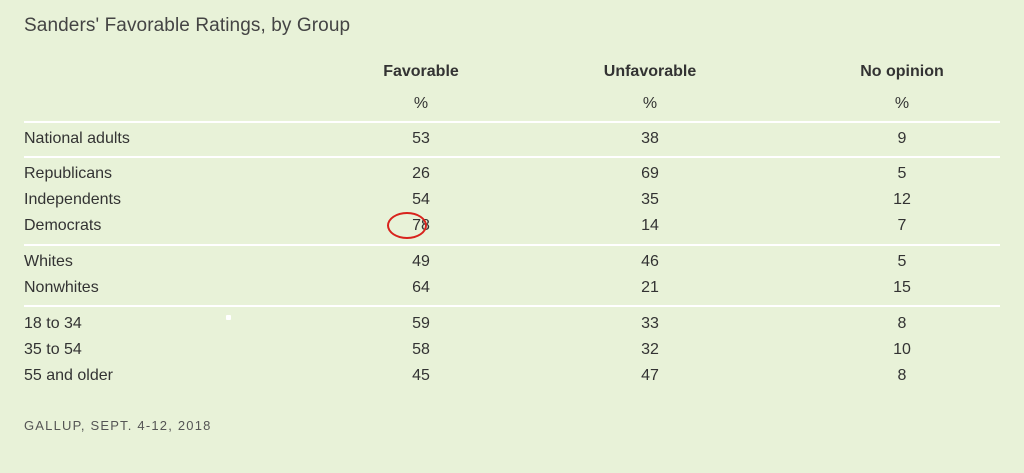  What do you see at coordinates (650, 138) in the screenshot?
I see `unfavorable-value: 38` at bounding box center [650, 138].